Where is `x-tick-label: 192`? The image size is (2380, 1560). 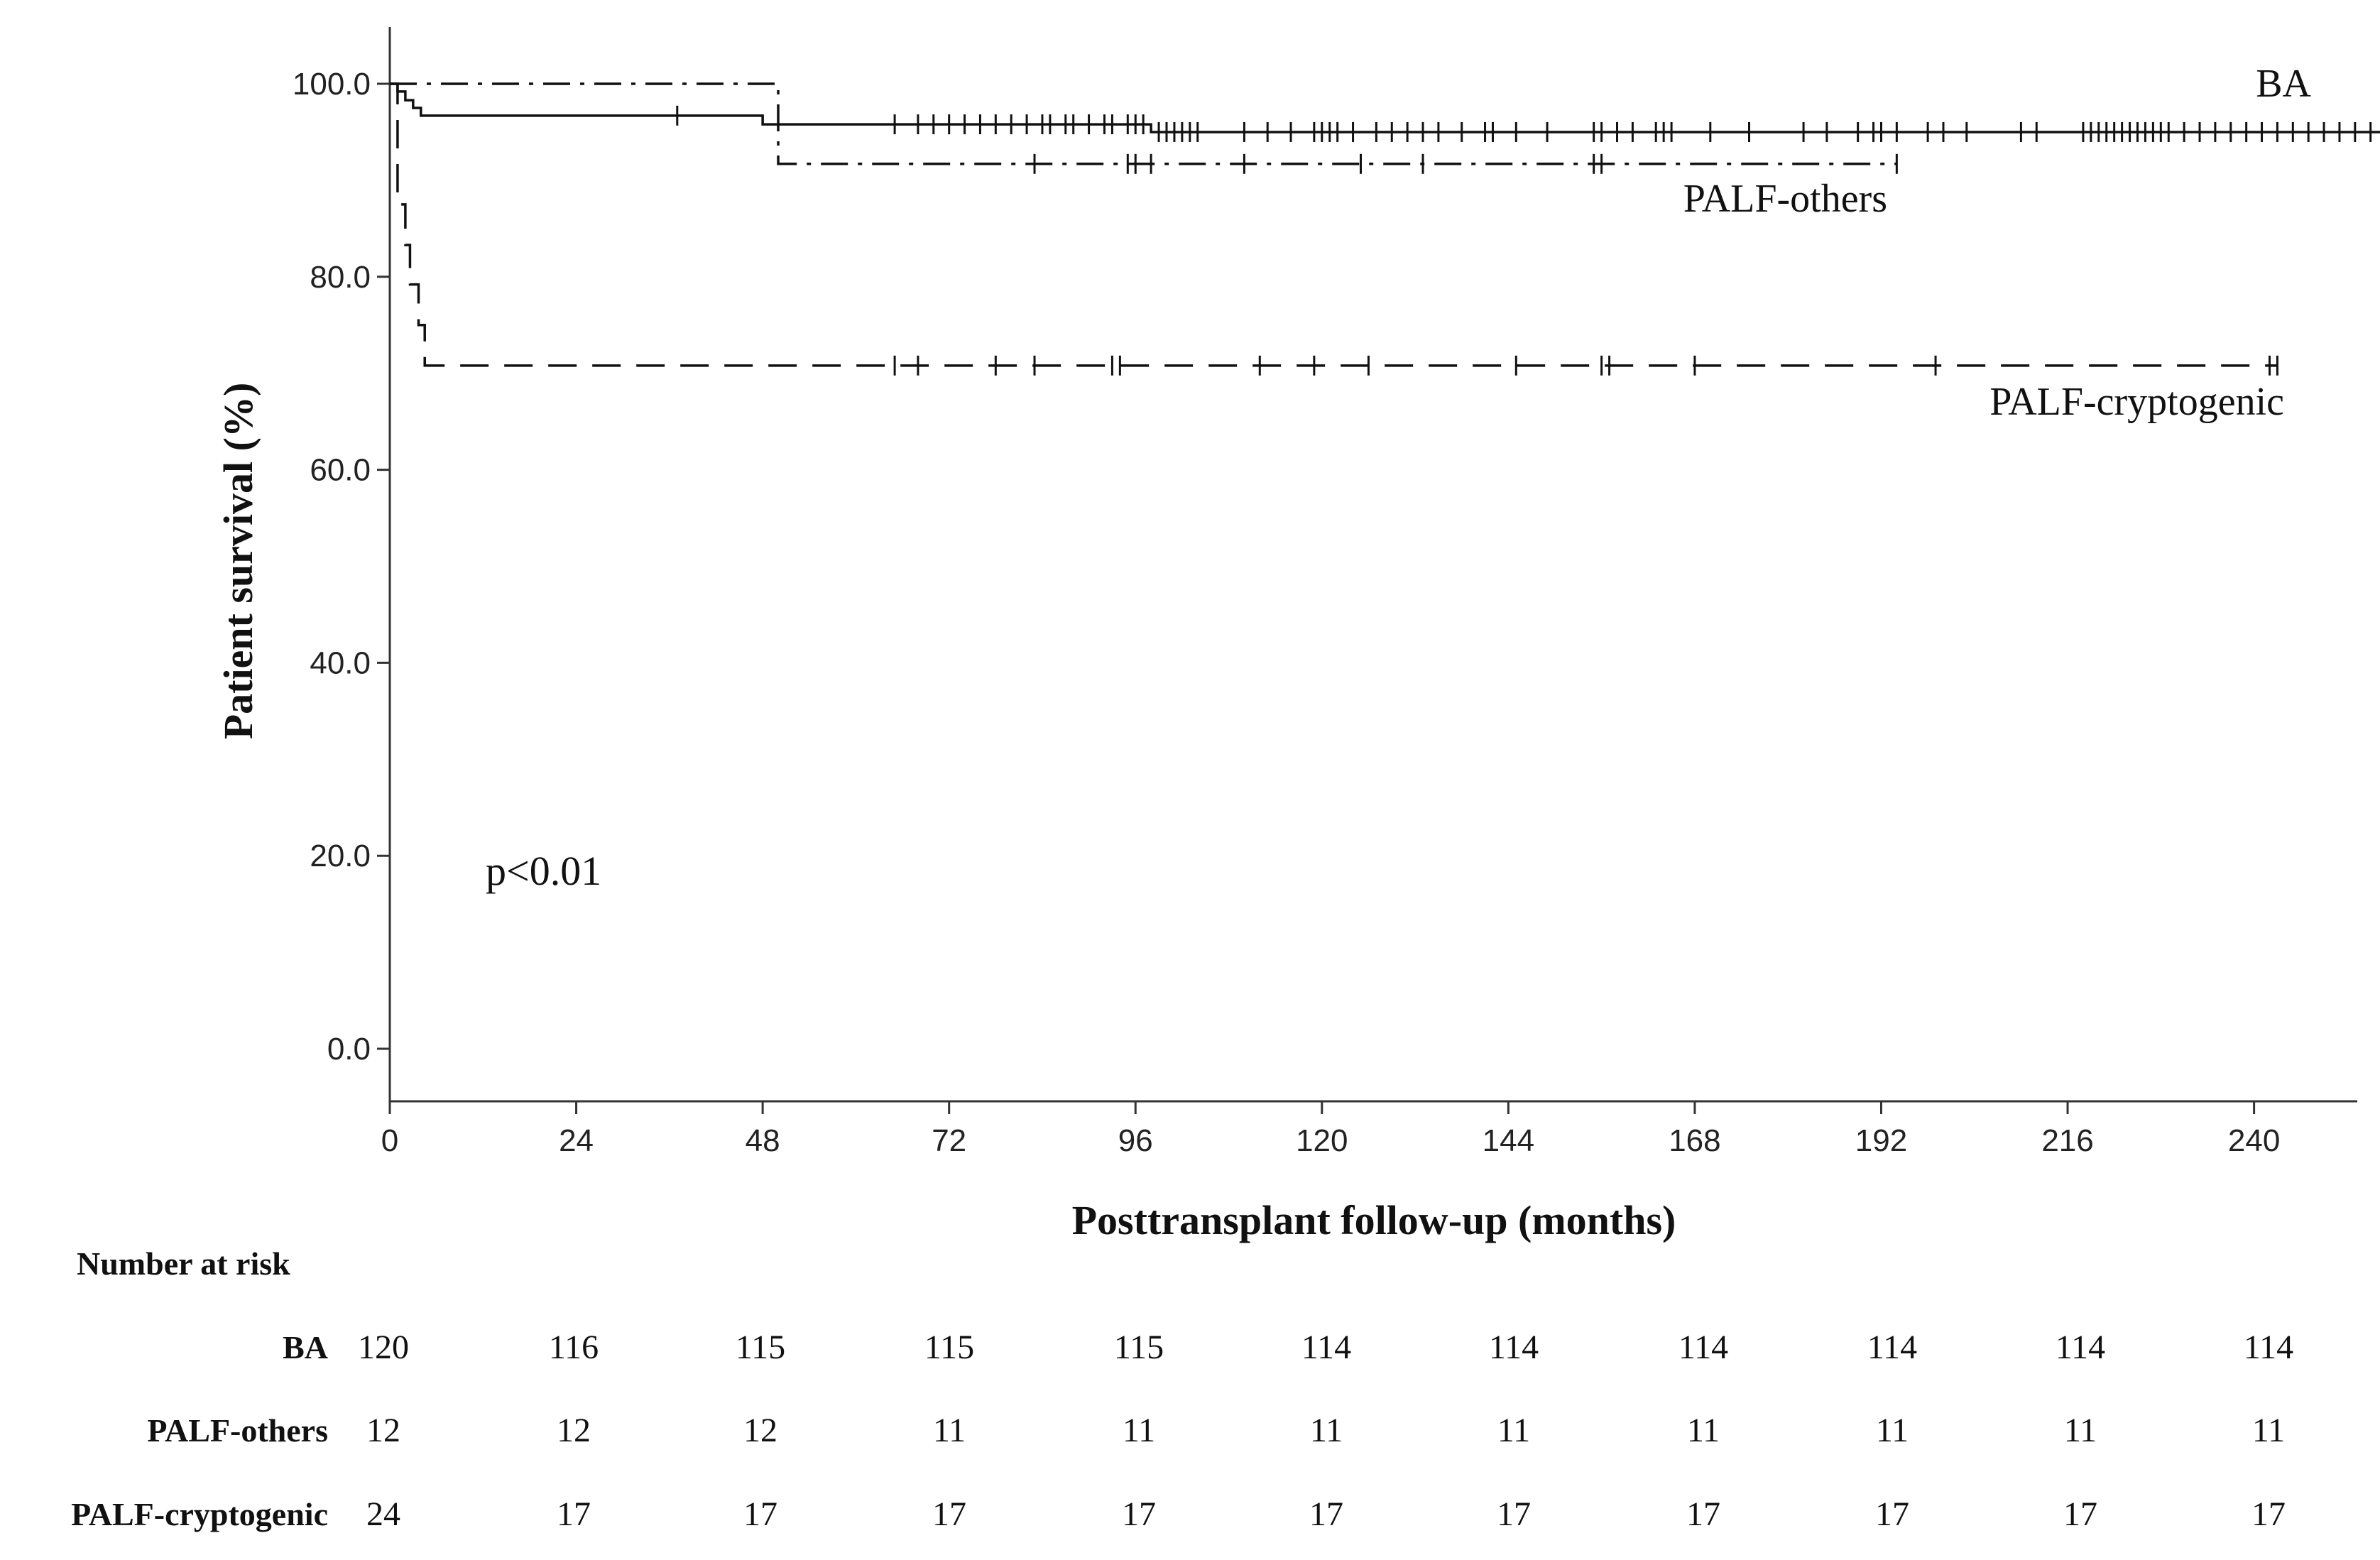 x-tick-label: 192 is located at coordinates (1881, 1140).